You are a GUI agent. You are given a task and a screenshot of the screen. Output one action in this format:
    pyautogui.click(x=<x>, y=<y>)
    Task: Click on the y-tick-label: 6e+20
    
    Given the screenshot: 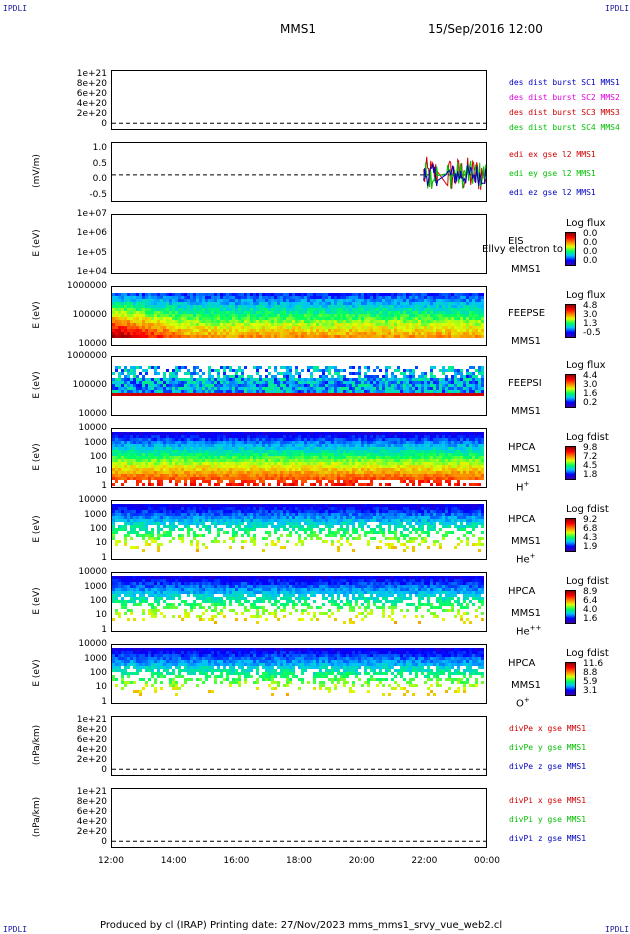 What is the action you would take?
    pyautogui.click(x=91, y=739)
    